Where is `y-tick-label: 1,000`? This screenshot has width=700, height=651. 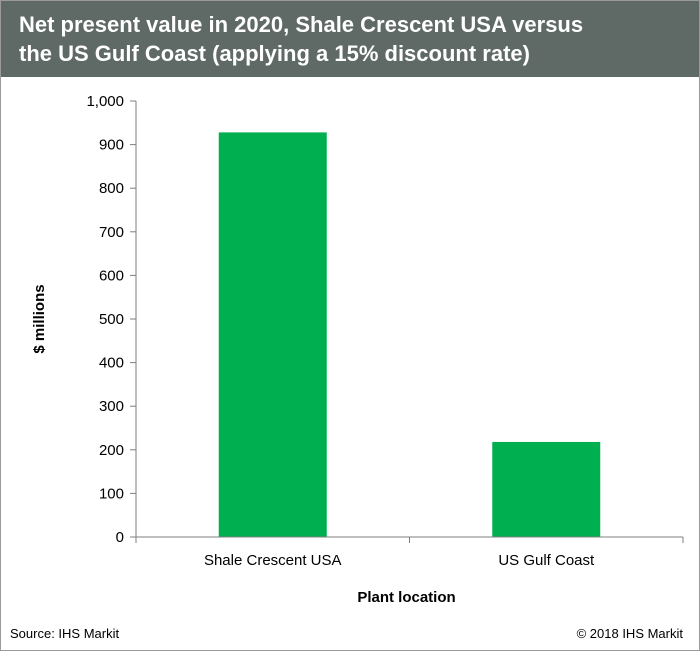
y-tick-label: 1,000 is located at coordinates (105, 101).